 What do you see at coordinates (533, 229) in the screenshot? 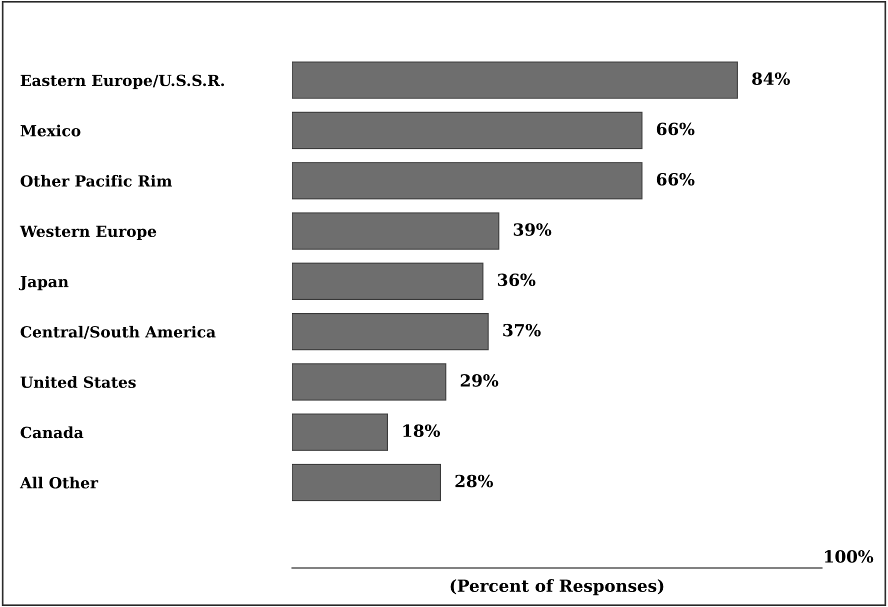
I see `data-label: 39%` at bounding box center [533, 229].